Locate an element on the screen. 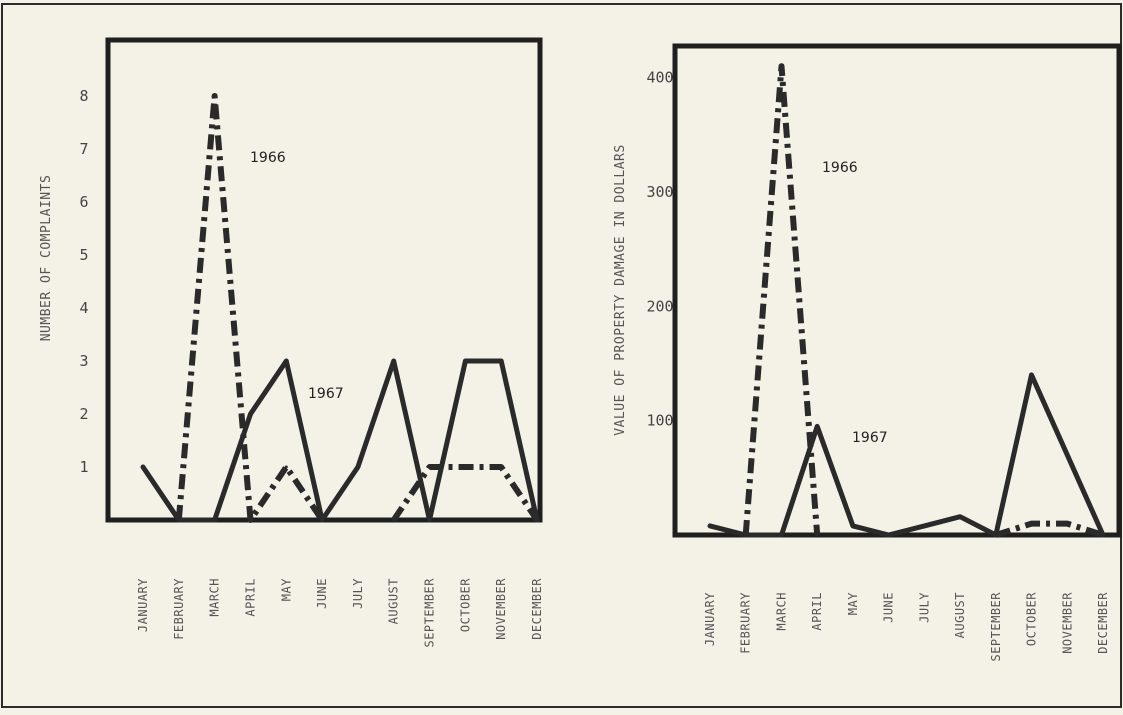  damage-label-1966: 1966 is located at coordinates (840, 168).